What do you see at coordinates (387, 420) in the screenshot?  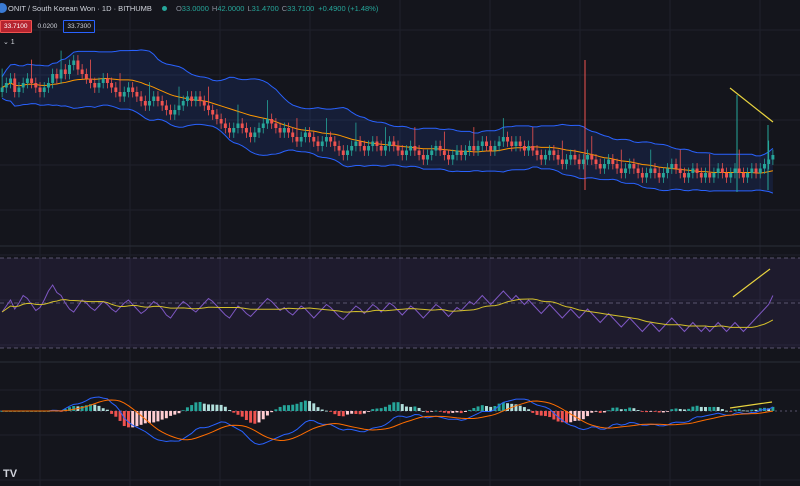 I see `macd-signal-line` at bounding box center [387, 420].